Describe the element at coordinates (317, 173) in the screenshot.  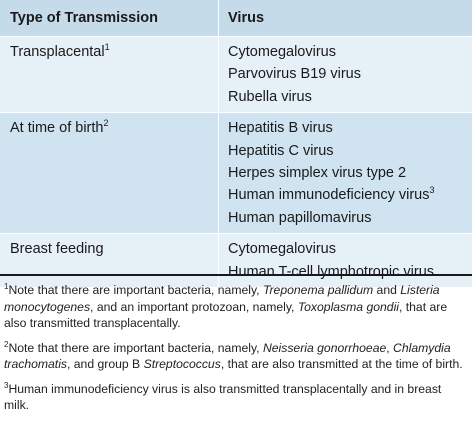
I see `virus-item: Herpes simplex virus type 2` at that location.